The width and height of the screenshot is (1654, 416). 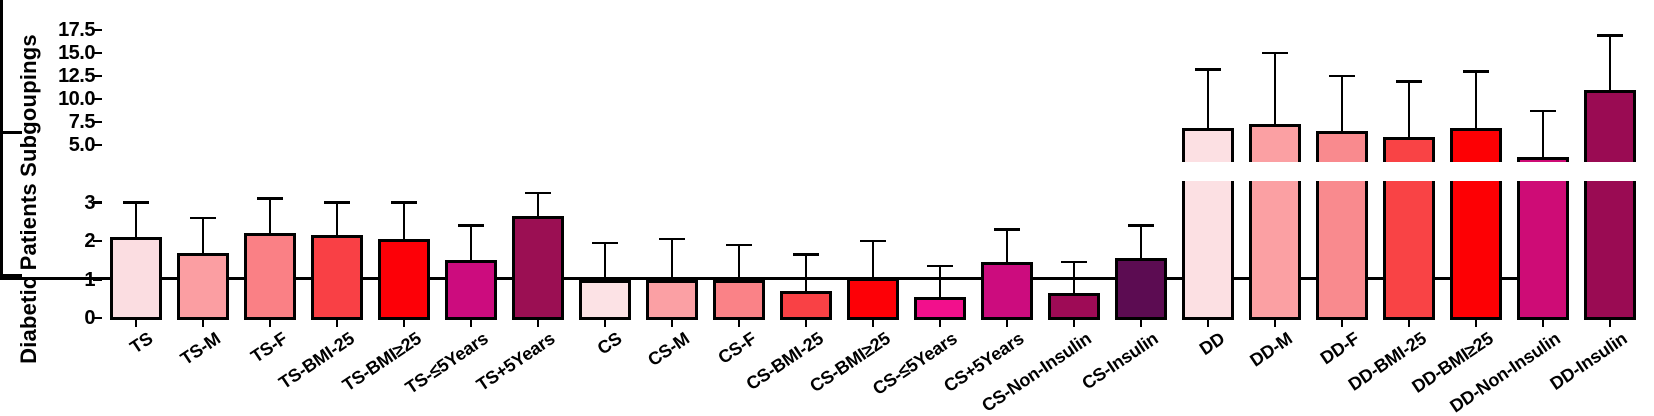 What do you see at coordinates (89, 241) in the screenshot?
I see `y-tick-label-2: 2` at bounding box center [89, 241].